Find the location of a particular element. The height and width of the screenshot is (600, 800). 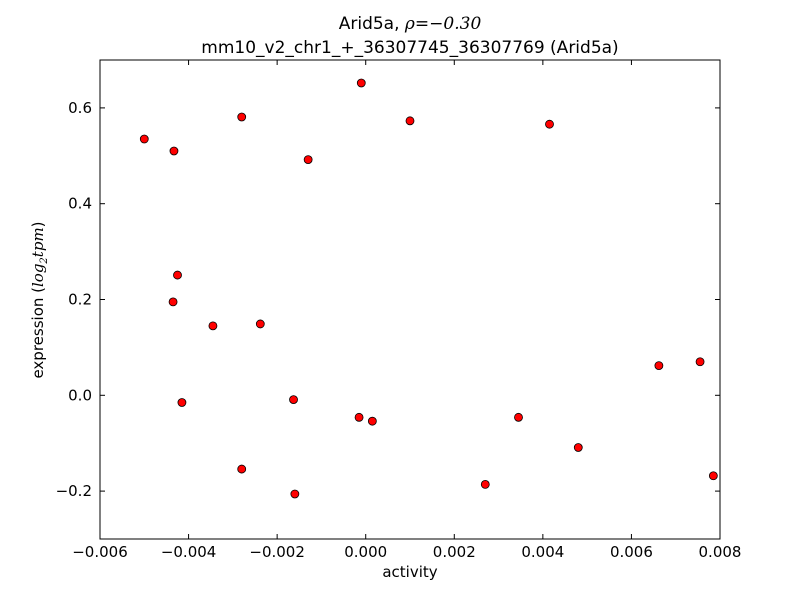

x-tick-label-2: −0.002 is located at coordinates (277, 552).